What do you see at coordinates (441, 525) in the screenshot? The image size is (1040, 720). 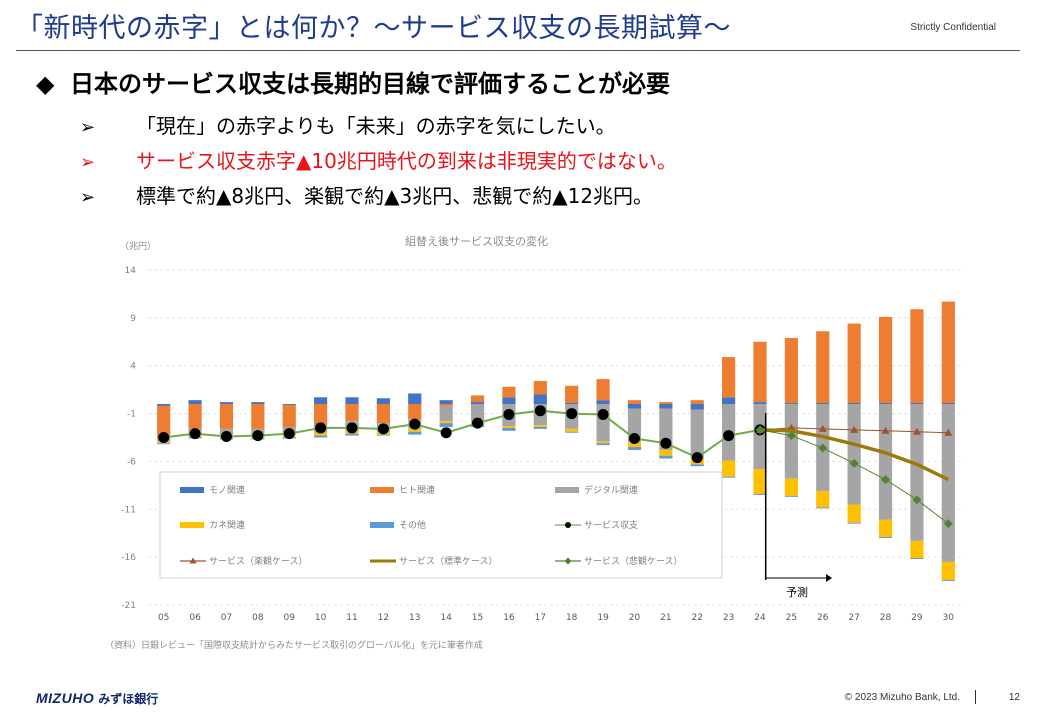 I see `legend-box` at bounding box center [441, 525].